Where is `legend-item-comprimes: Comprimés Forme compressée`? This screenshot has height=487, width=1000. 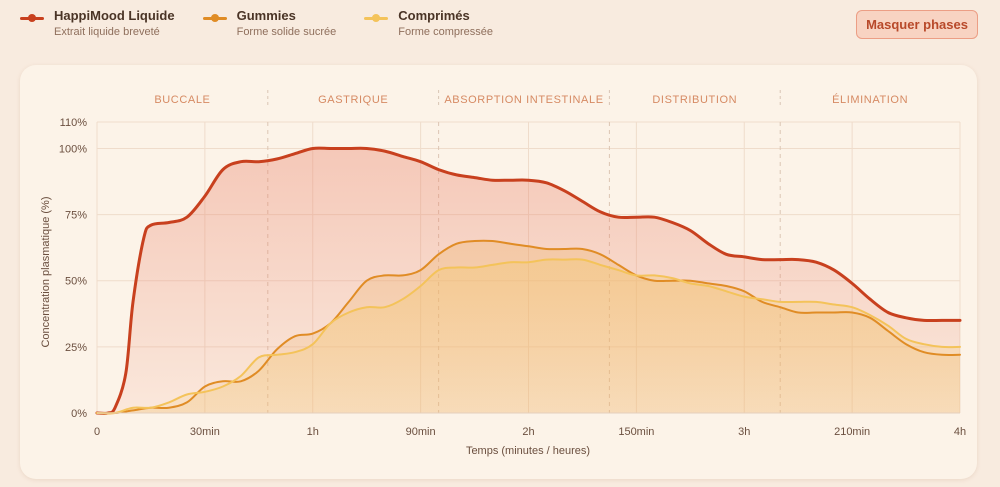 legend-item-comprimes: Comprimés Forme compressée is located at coordinates (428, 24).